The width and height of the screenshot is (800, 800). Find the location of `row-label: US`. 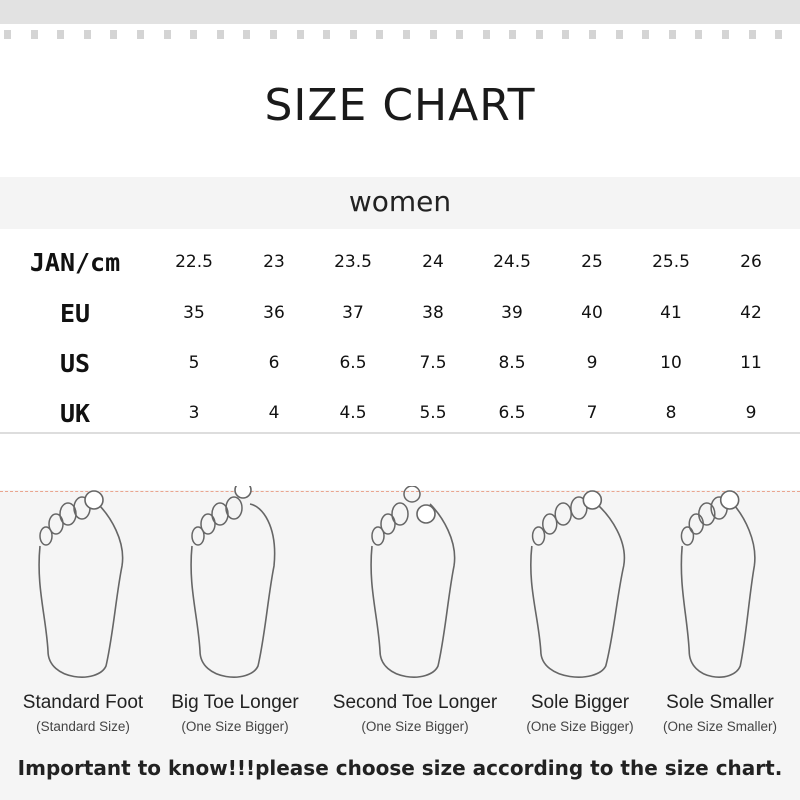

row-label: US is located at coordinates (75, 363).